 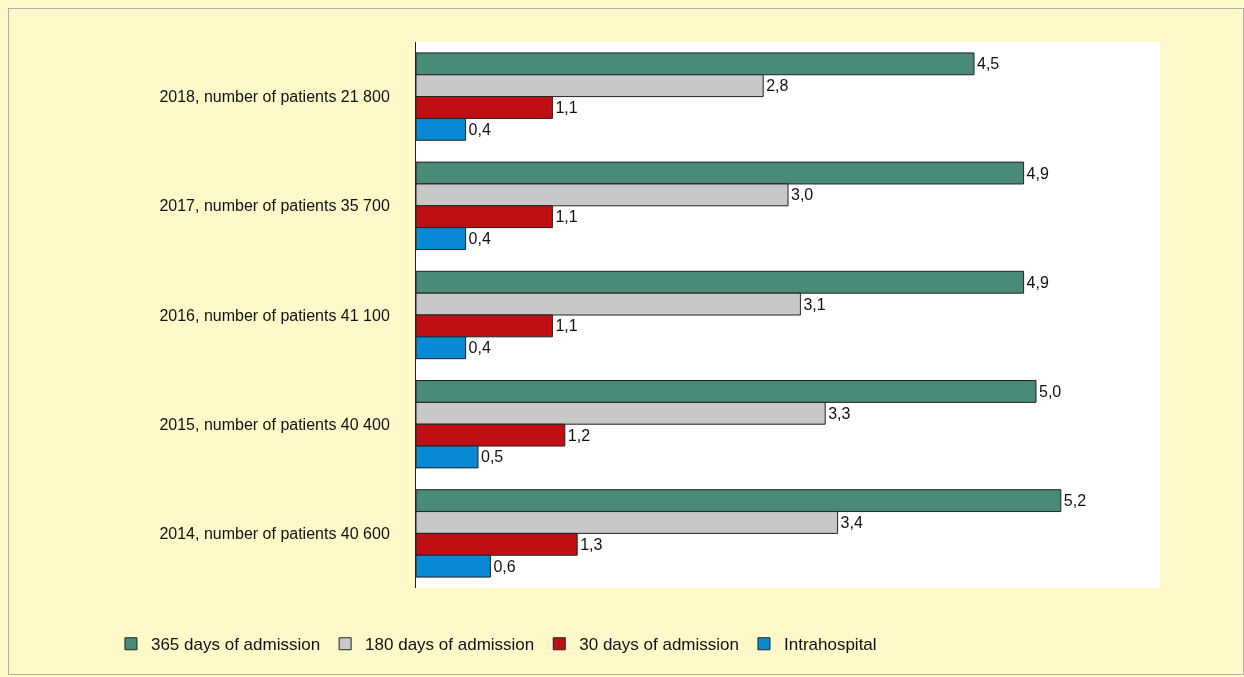 What do you see at coordinates (579, 435) in the screenshot?
I see `data-label: 1,2` at bounding box center [579, 435].